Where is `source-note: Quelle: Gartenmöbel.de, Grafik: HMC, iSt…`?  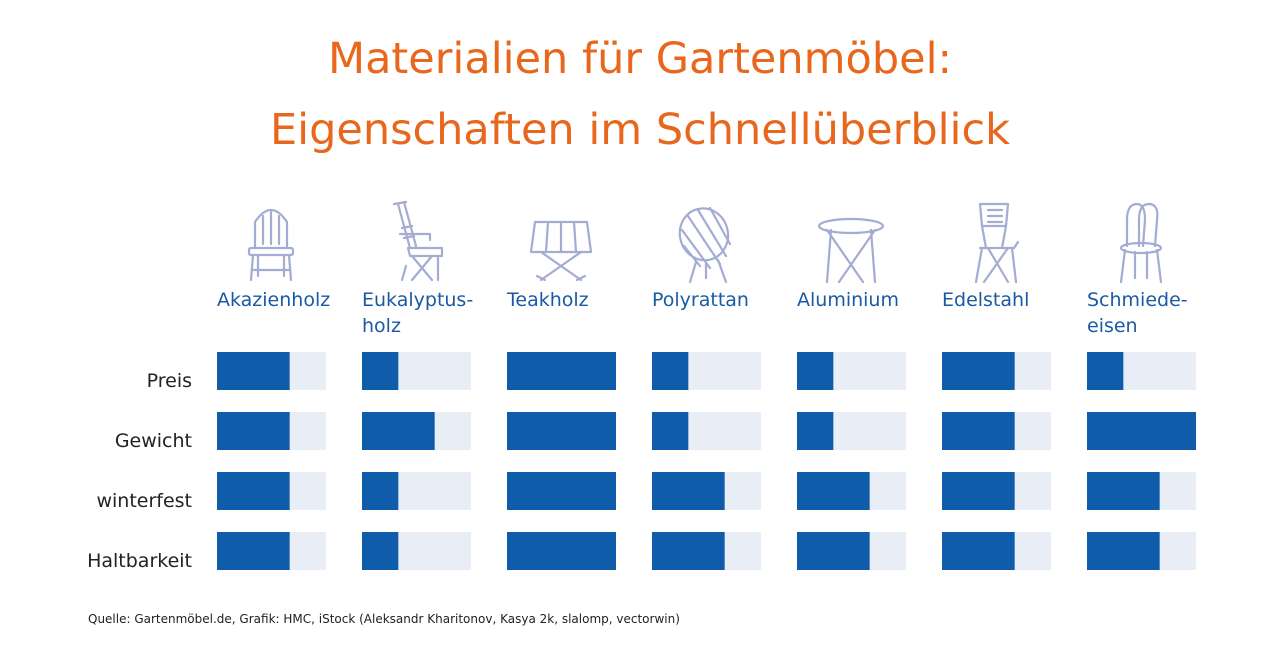 source-note: Quelle: Gartenmöbel.de, Grafik: HMC, iSt… is located at coordinates (384, 619).